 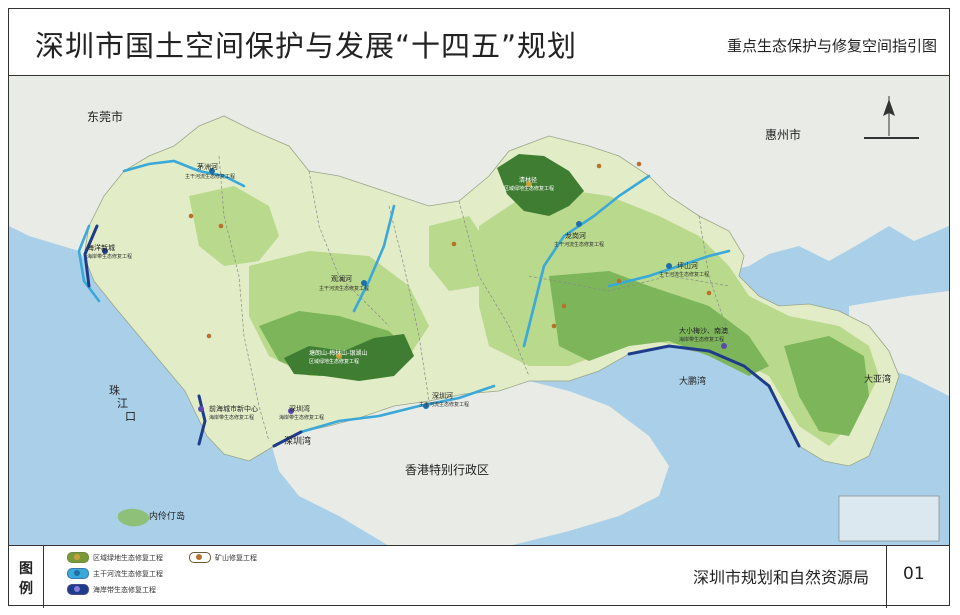 I want to click on legend-item-coast-restoration: 海岸带生态修复工程, so click(x=111, y=589).